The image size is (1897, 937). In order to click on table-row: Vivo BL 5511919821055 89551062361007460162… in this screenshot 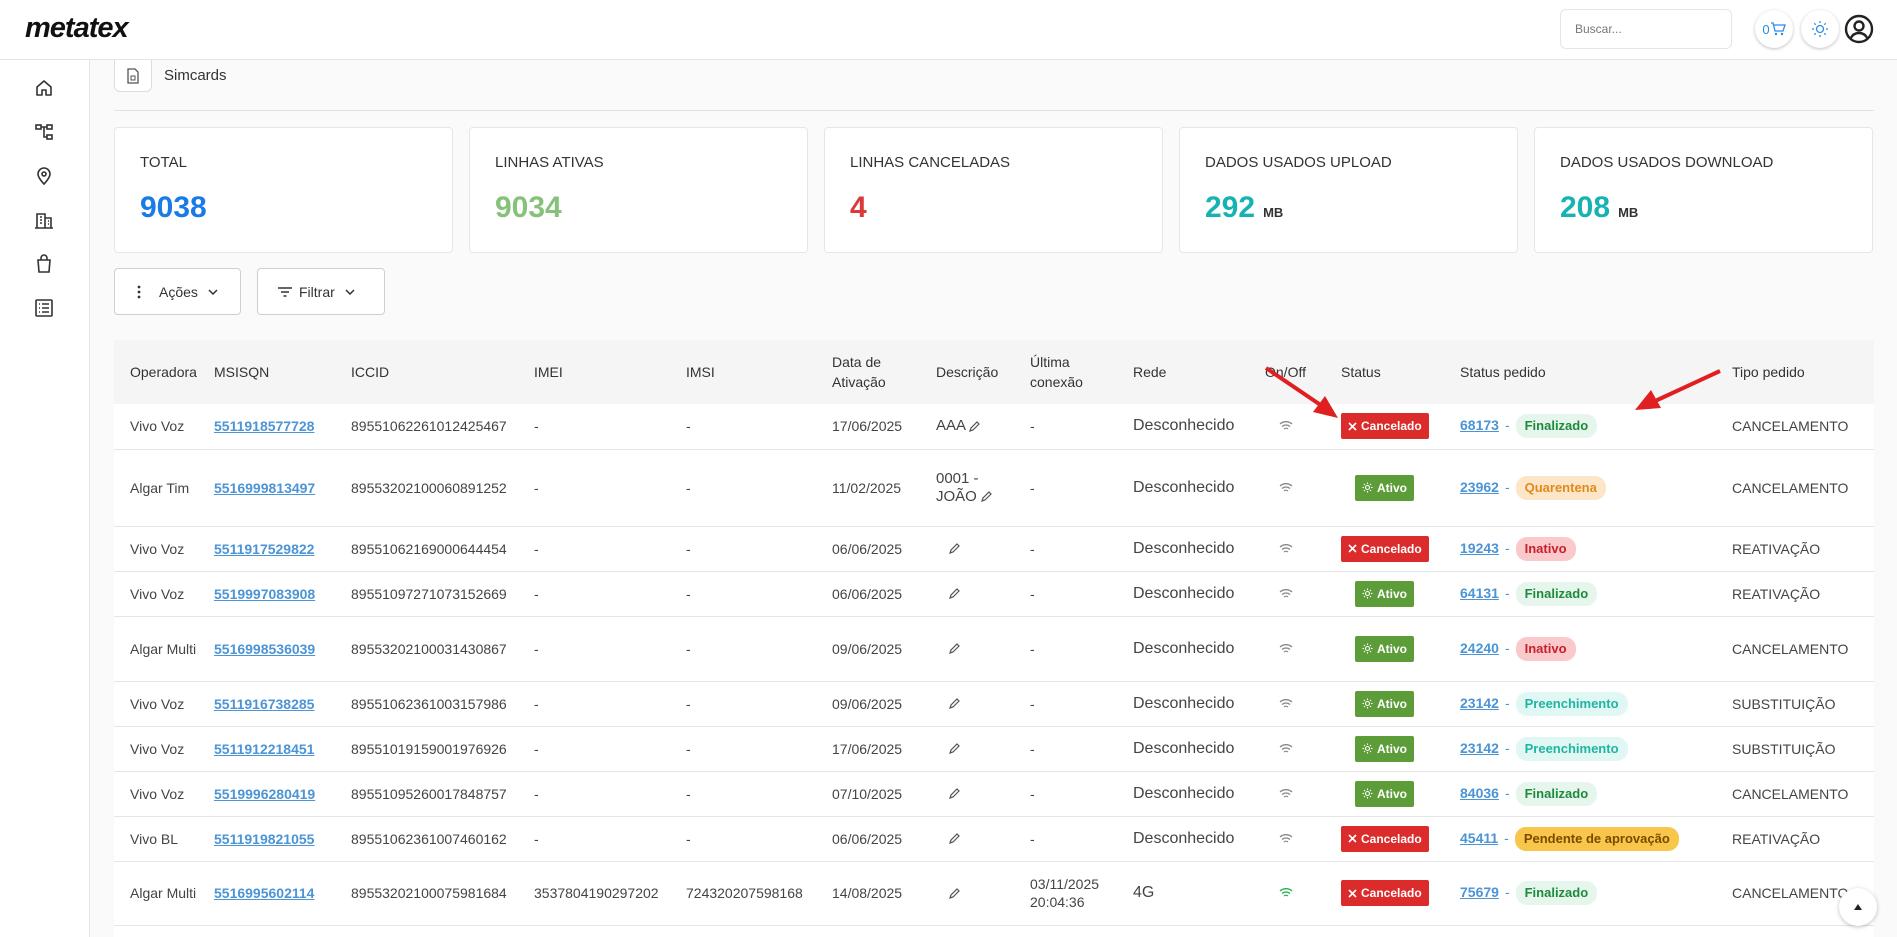, I will do `click(994, 839)`.